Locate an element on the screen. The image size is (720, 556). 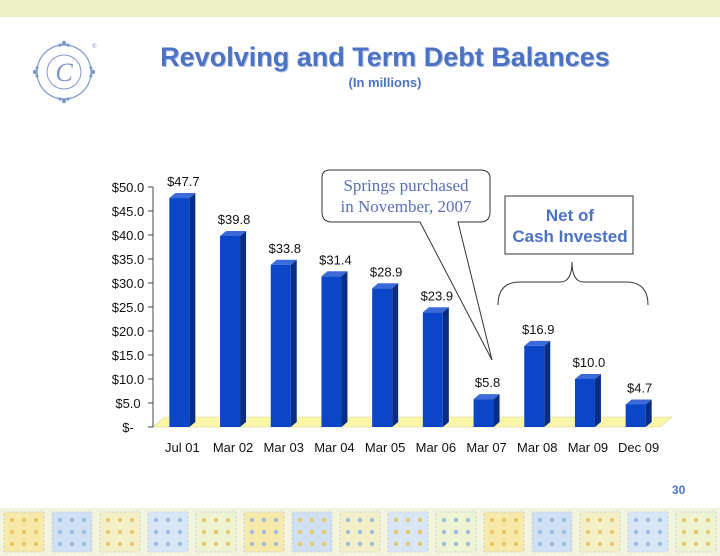
svg-text: C is located at coordinates (64, 72).